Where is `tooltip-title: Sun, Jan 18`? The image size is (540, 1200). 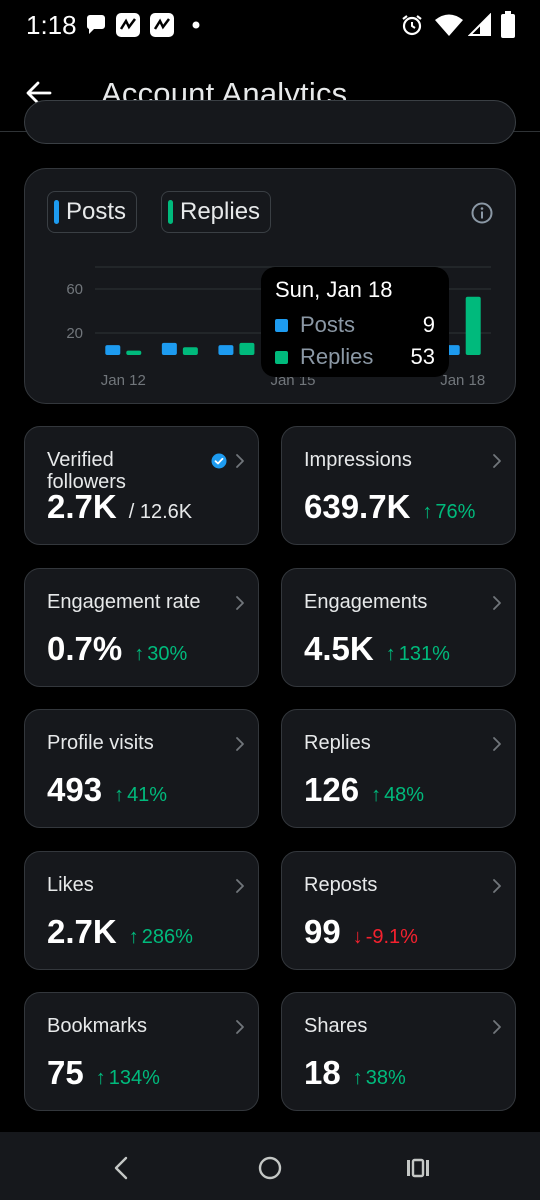 tooltip-title: Sun, Jan 18 is located at coordinates (334, 289).